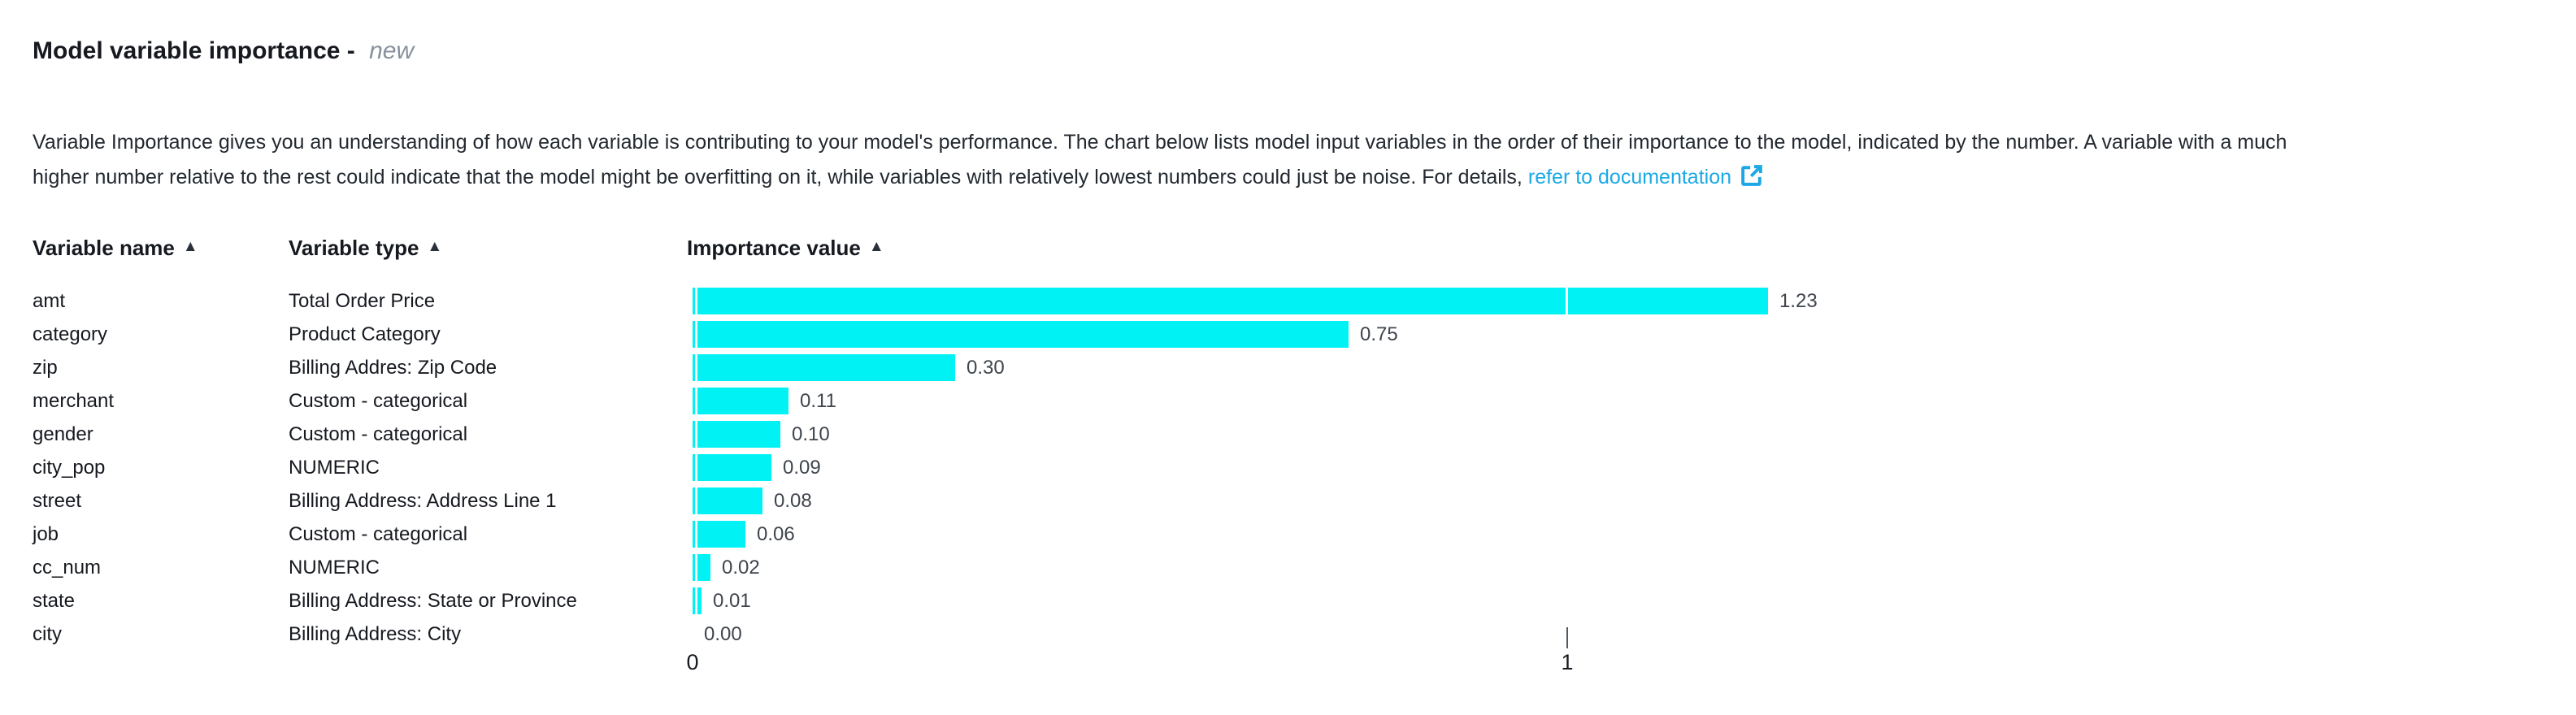 The height and width of the screenshot is (715, 2576). I want to click on importance-value-label: 0.02, so click(741, 567).